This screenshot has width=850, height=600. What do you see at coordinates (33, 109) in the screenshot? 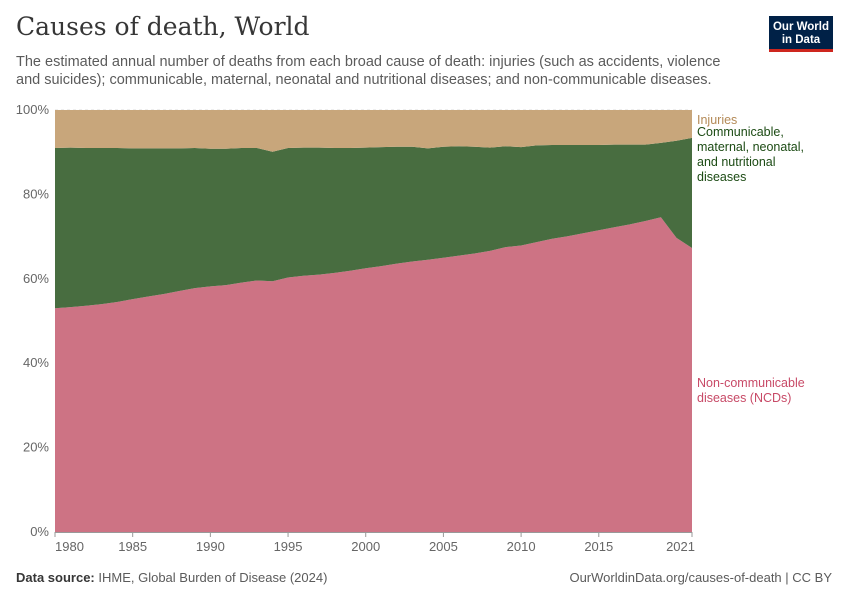
I see `y-tick-label: 100%` at bounding box center [33, 109].